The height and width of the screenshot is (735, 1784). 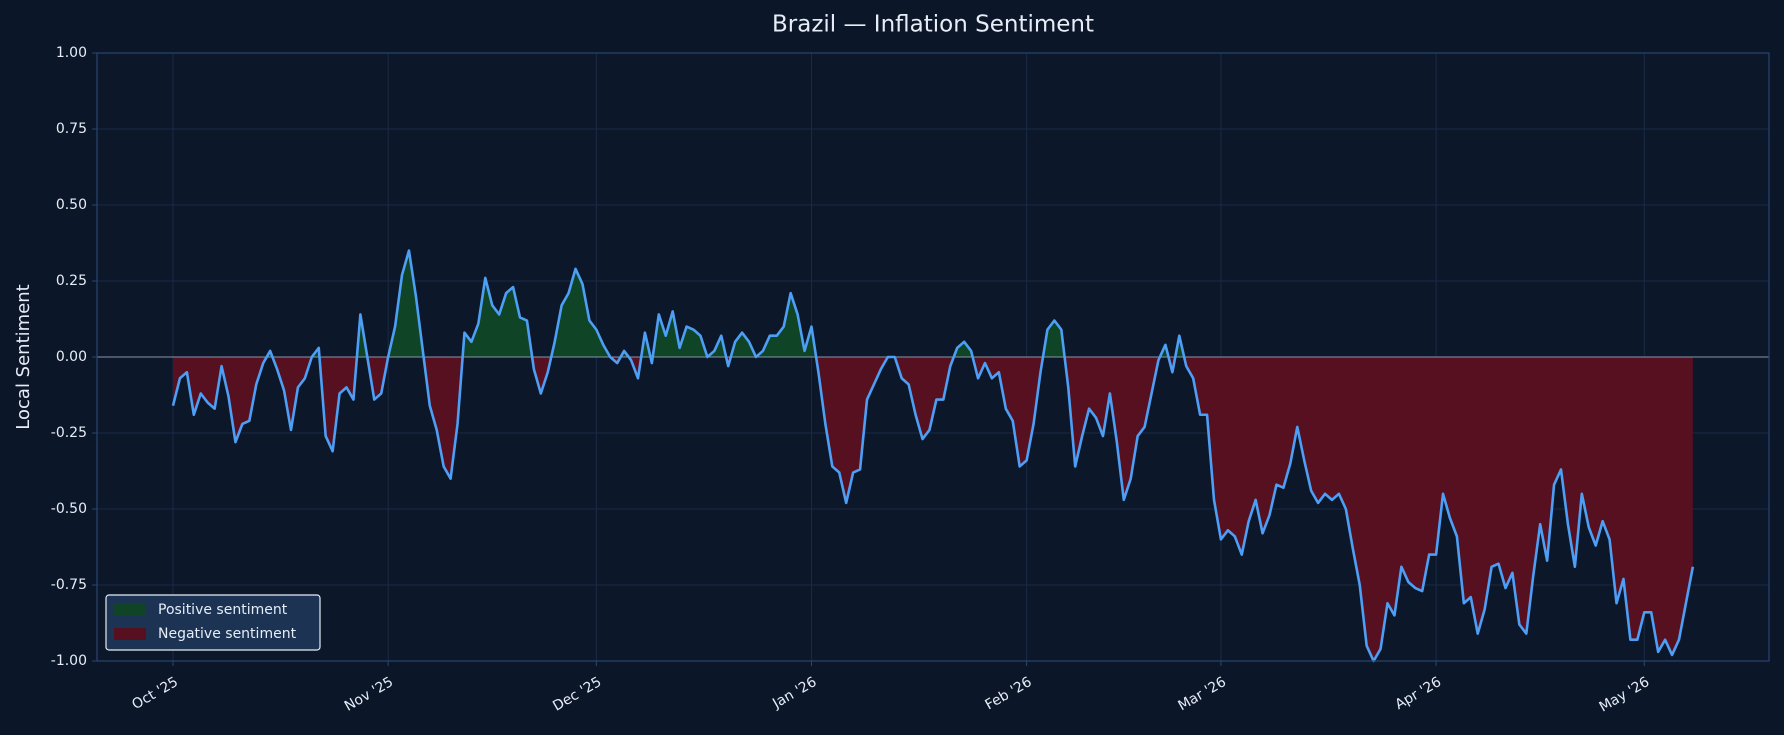 What do you see at coordinates (71, 129) in the screenshot?
I see `y-tick-label: 0.75` at bounding box center [71, 129].